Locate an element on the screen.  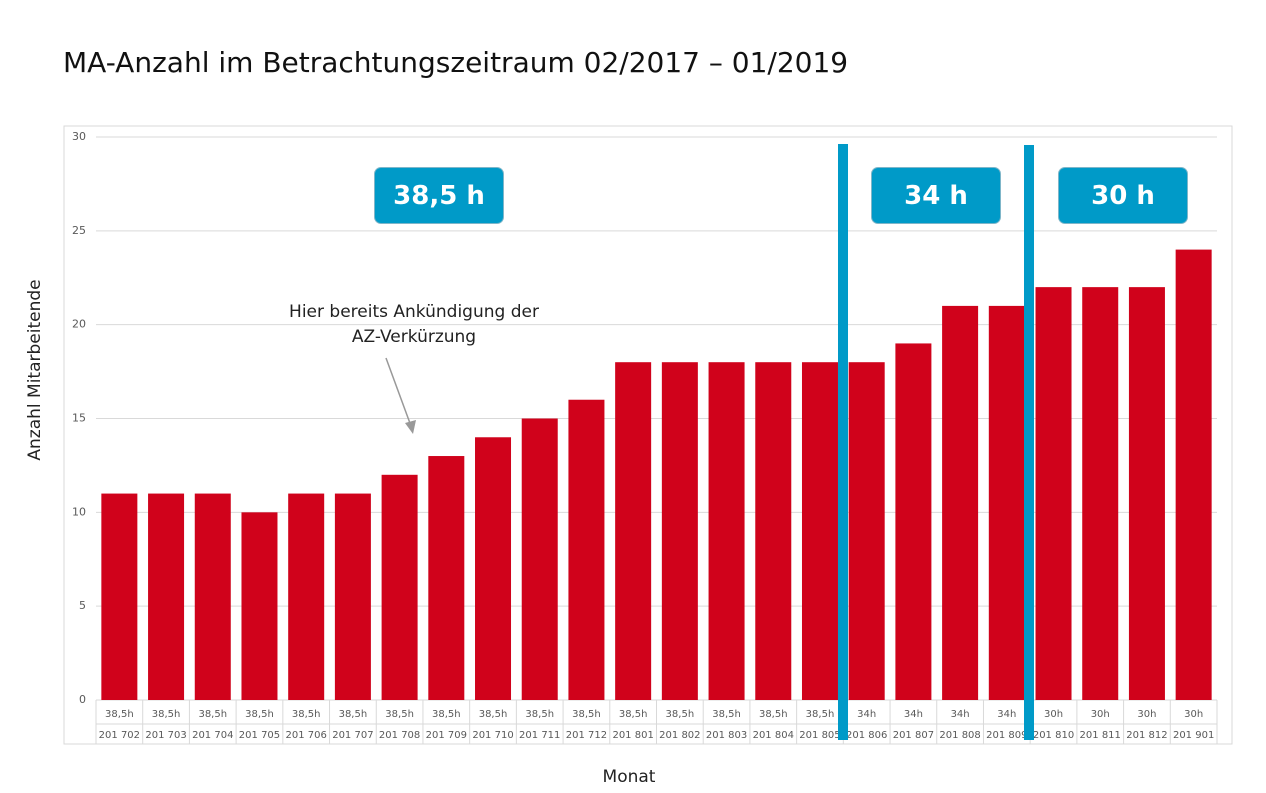
y-tick-label: 10 is located at coordinates (79, 511).